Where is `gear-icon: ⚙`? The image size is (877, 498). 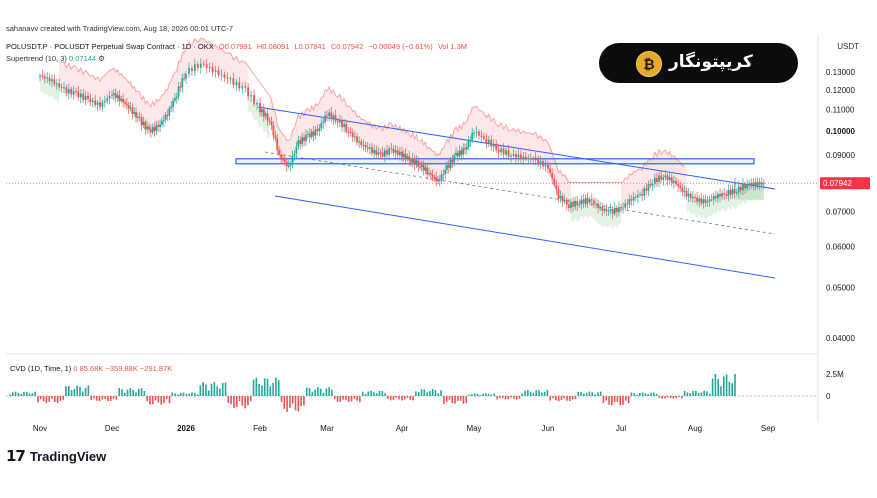
gear-icon: ⚙ is located at coordinates (101, 58).